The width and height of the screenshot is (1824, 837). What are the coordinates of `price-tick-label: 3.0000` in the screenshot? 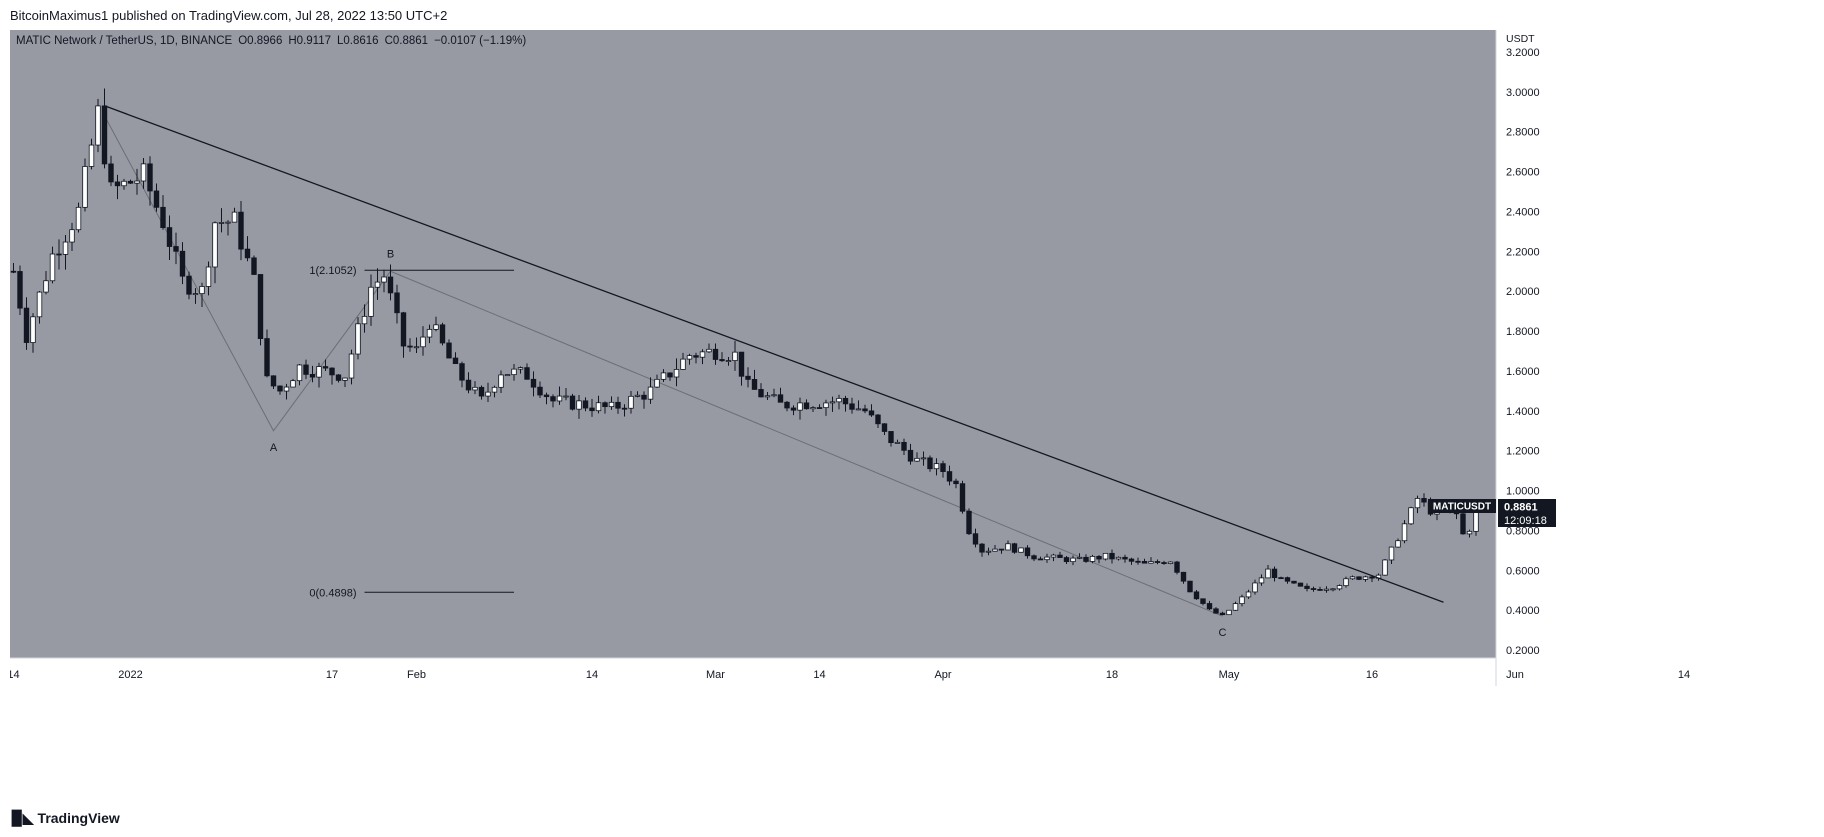 It's located at (1523, 93).